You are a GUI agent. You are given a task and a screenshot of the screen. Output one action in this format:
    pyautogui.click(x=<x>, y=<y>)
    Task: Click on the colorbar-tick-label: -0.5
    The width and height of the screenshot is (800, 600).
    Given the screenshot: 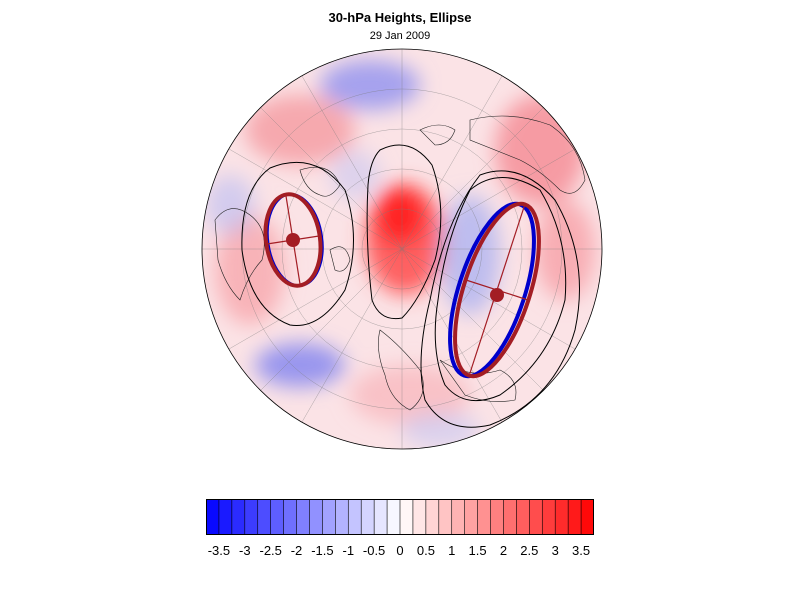 What is the action you would take?
    pyautogui.click(x=374, y=550)
    